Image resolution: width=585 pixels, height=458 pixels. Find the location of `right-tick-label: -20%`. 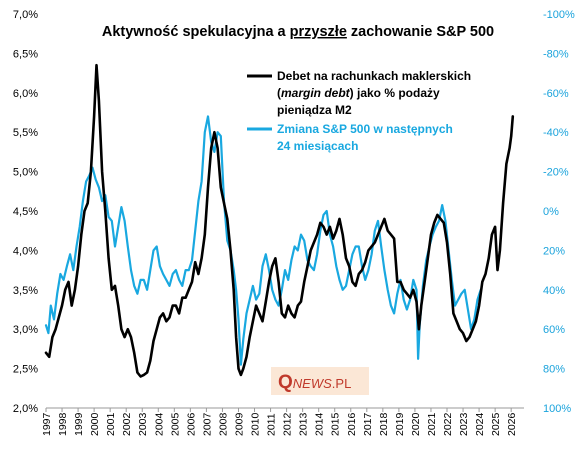

right-tick-label: -20% is located at coordinates (556, 173).